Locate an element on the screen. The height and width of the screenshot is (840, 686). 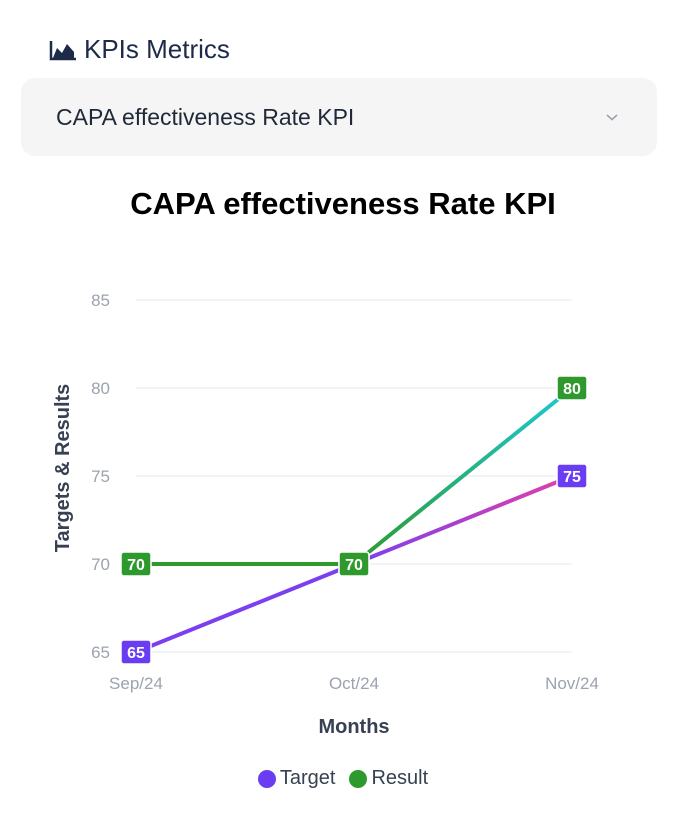
x-axis-label: Months is located at coordinates (353, 727).